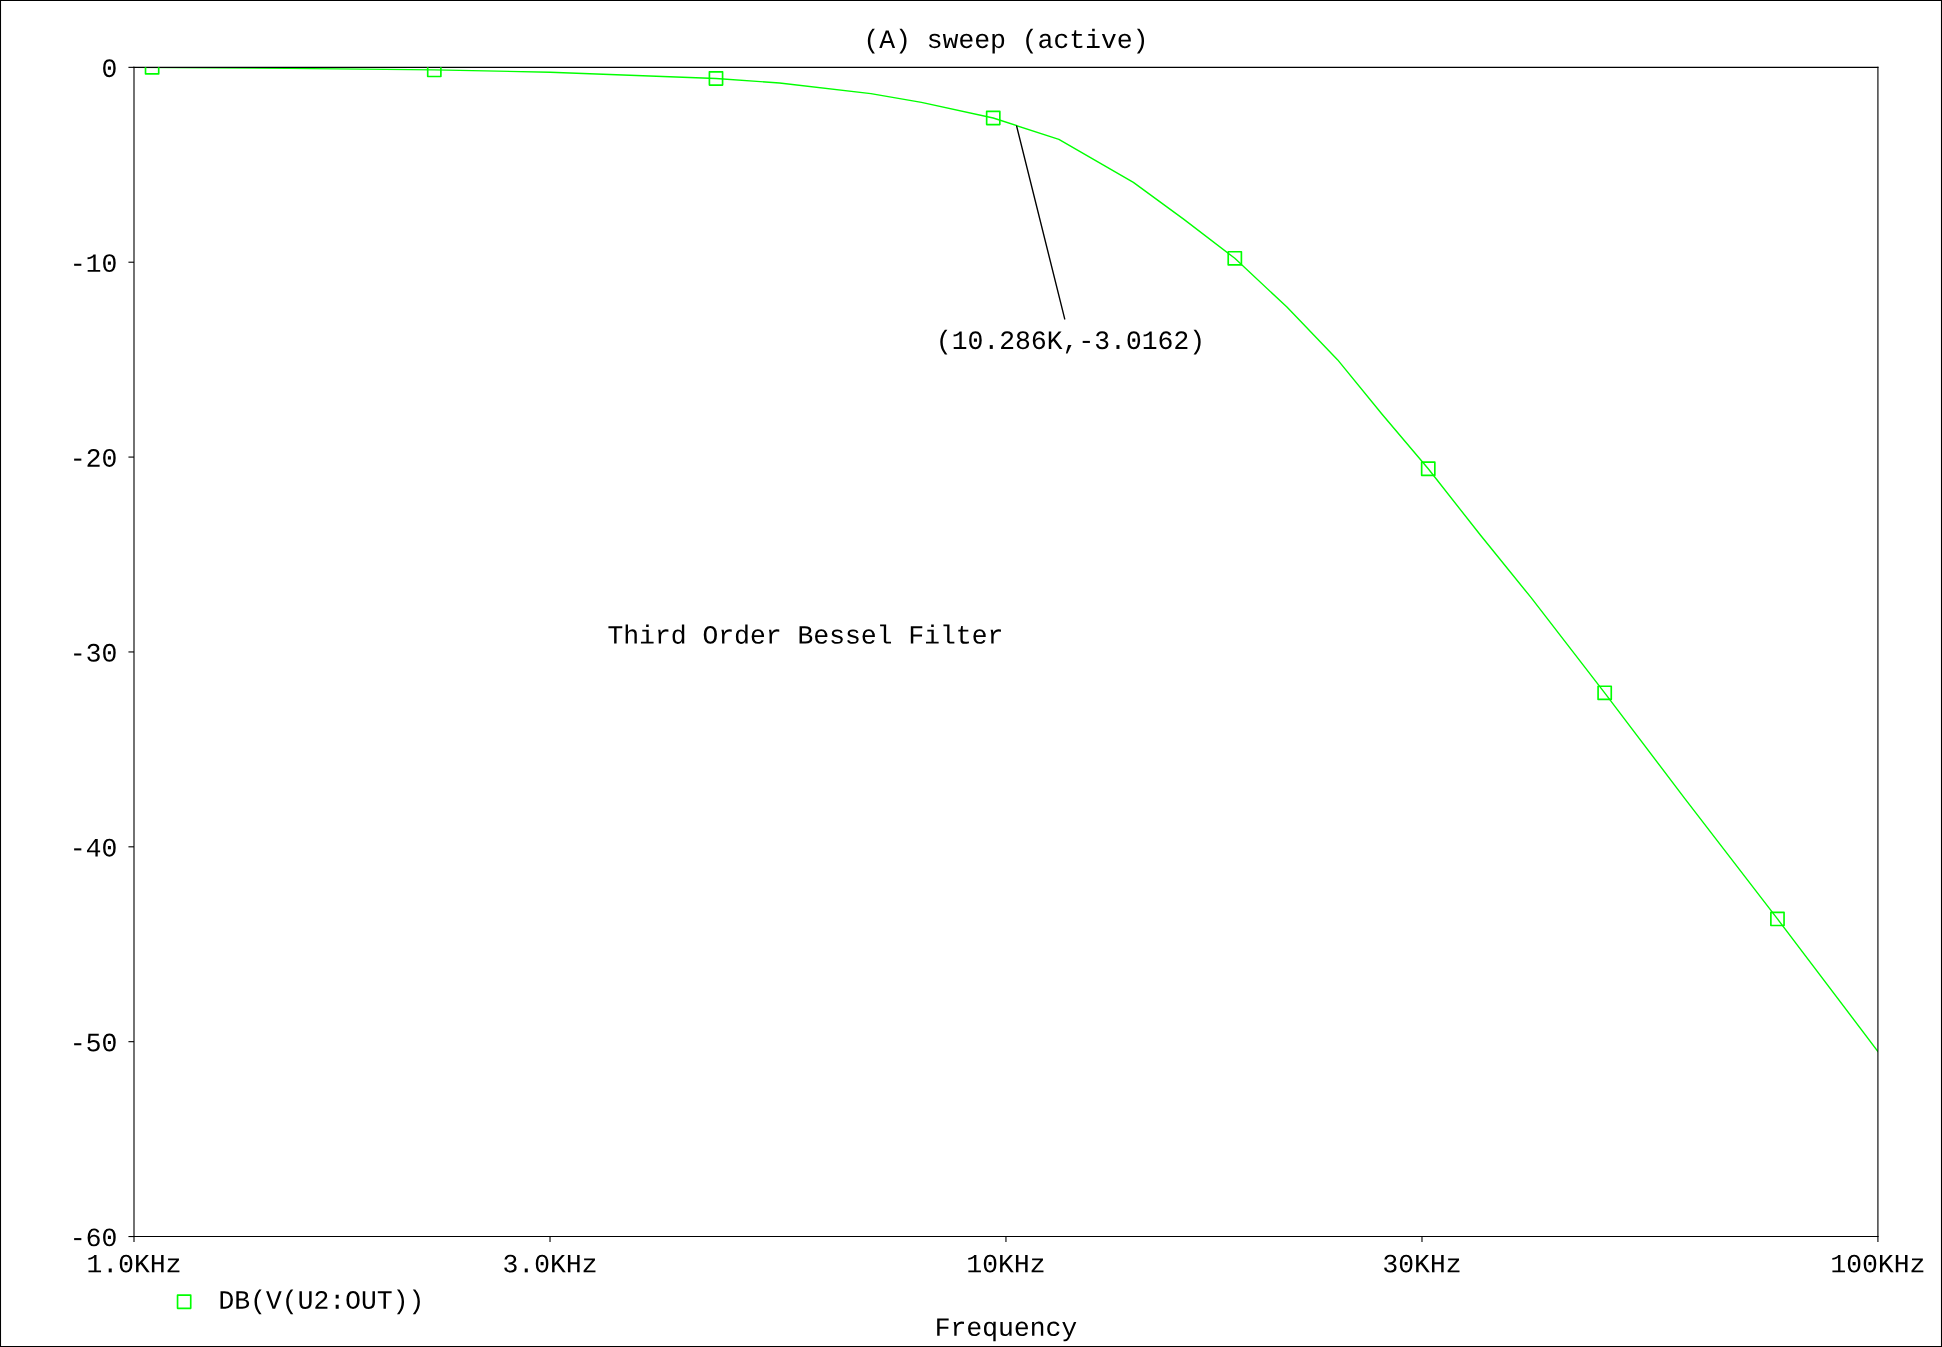 The height and width of the screenshot is (1347, 1942). Describe the element at coordinates (95, 263) in the screenshot. I see `y-tick-label: -10` at that location.